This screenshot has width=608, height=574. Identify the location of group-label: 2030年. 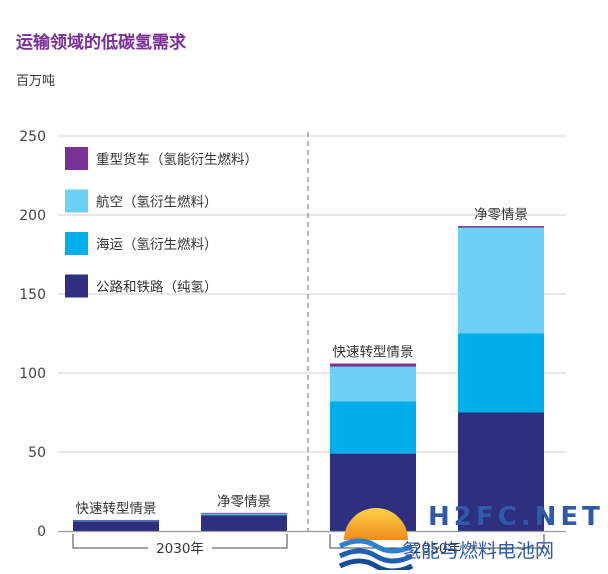
(180, 549).